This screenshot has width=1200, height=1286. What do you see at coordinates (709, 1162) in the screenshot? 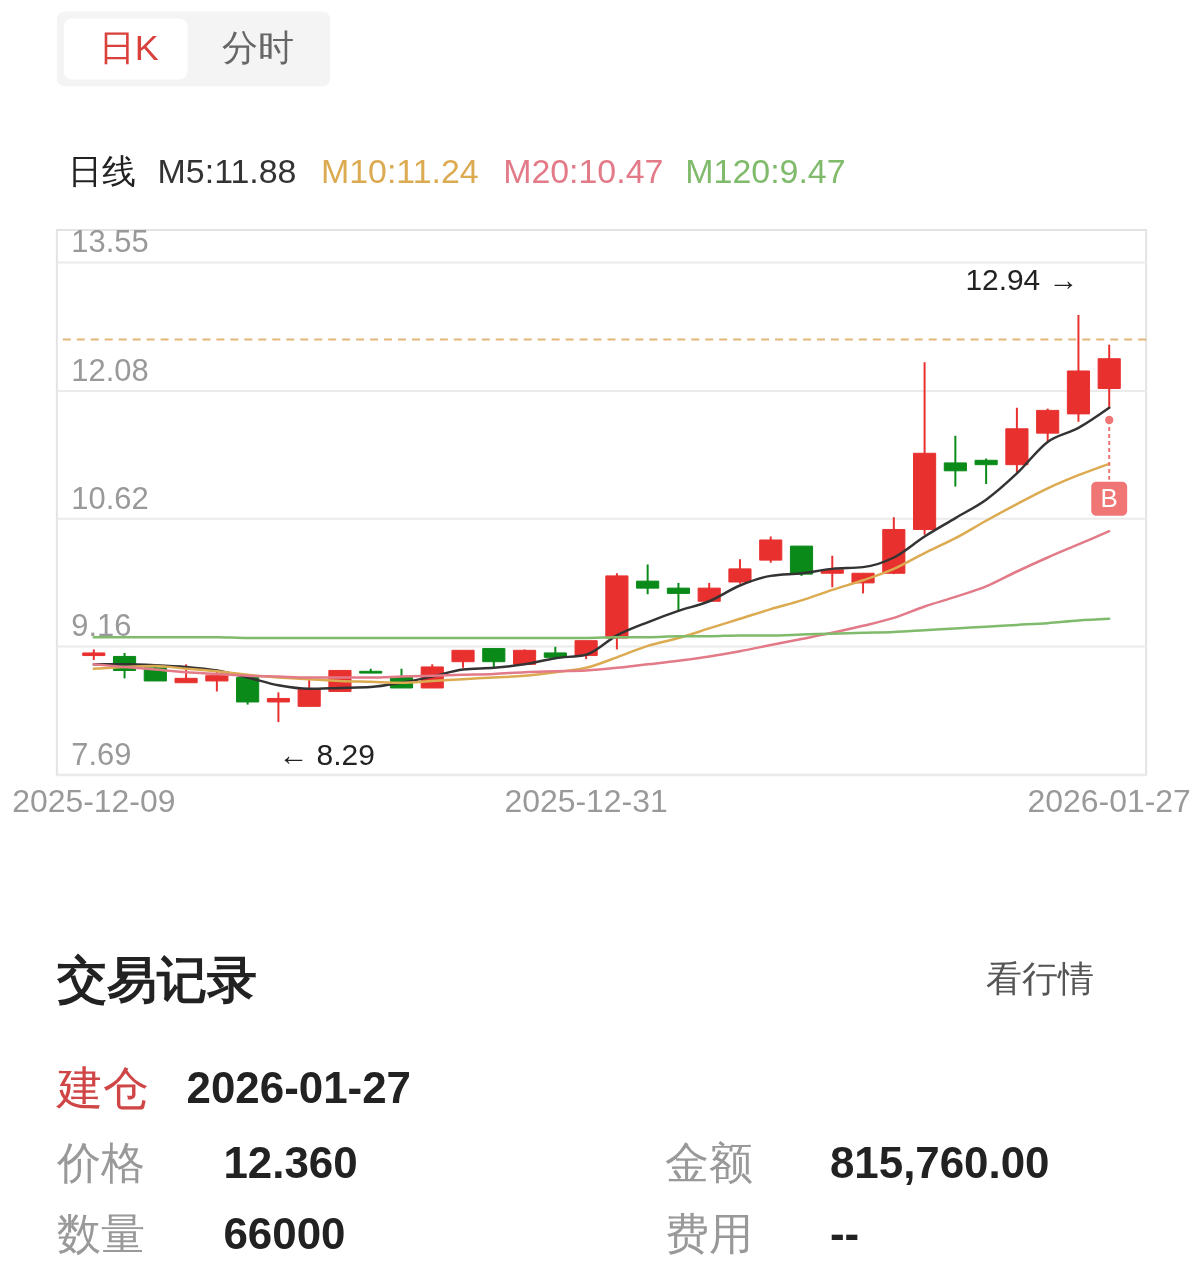
I see `text: 金额` at bounding box center [709, 1162].